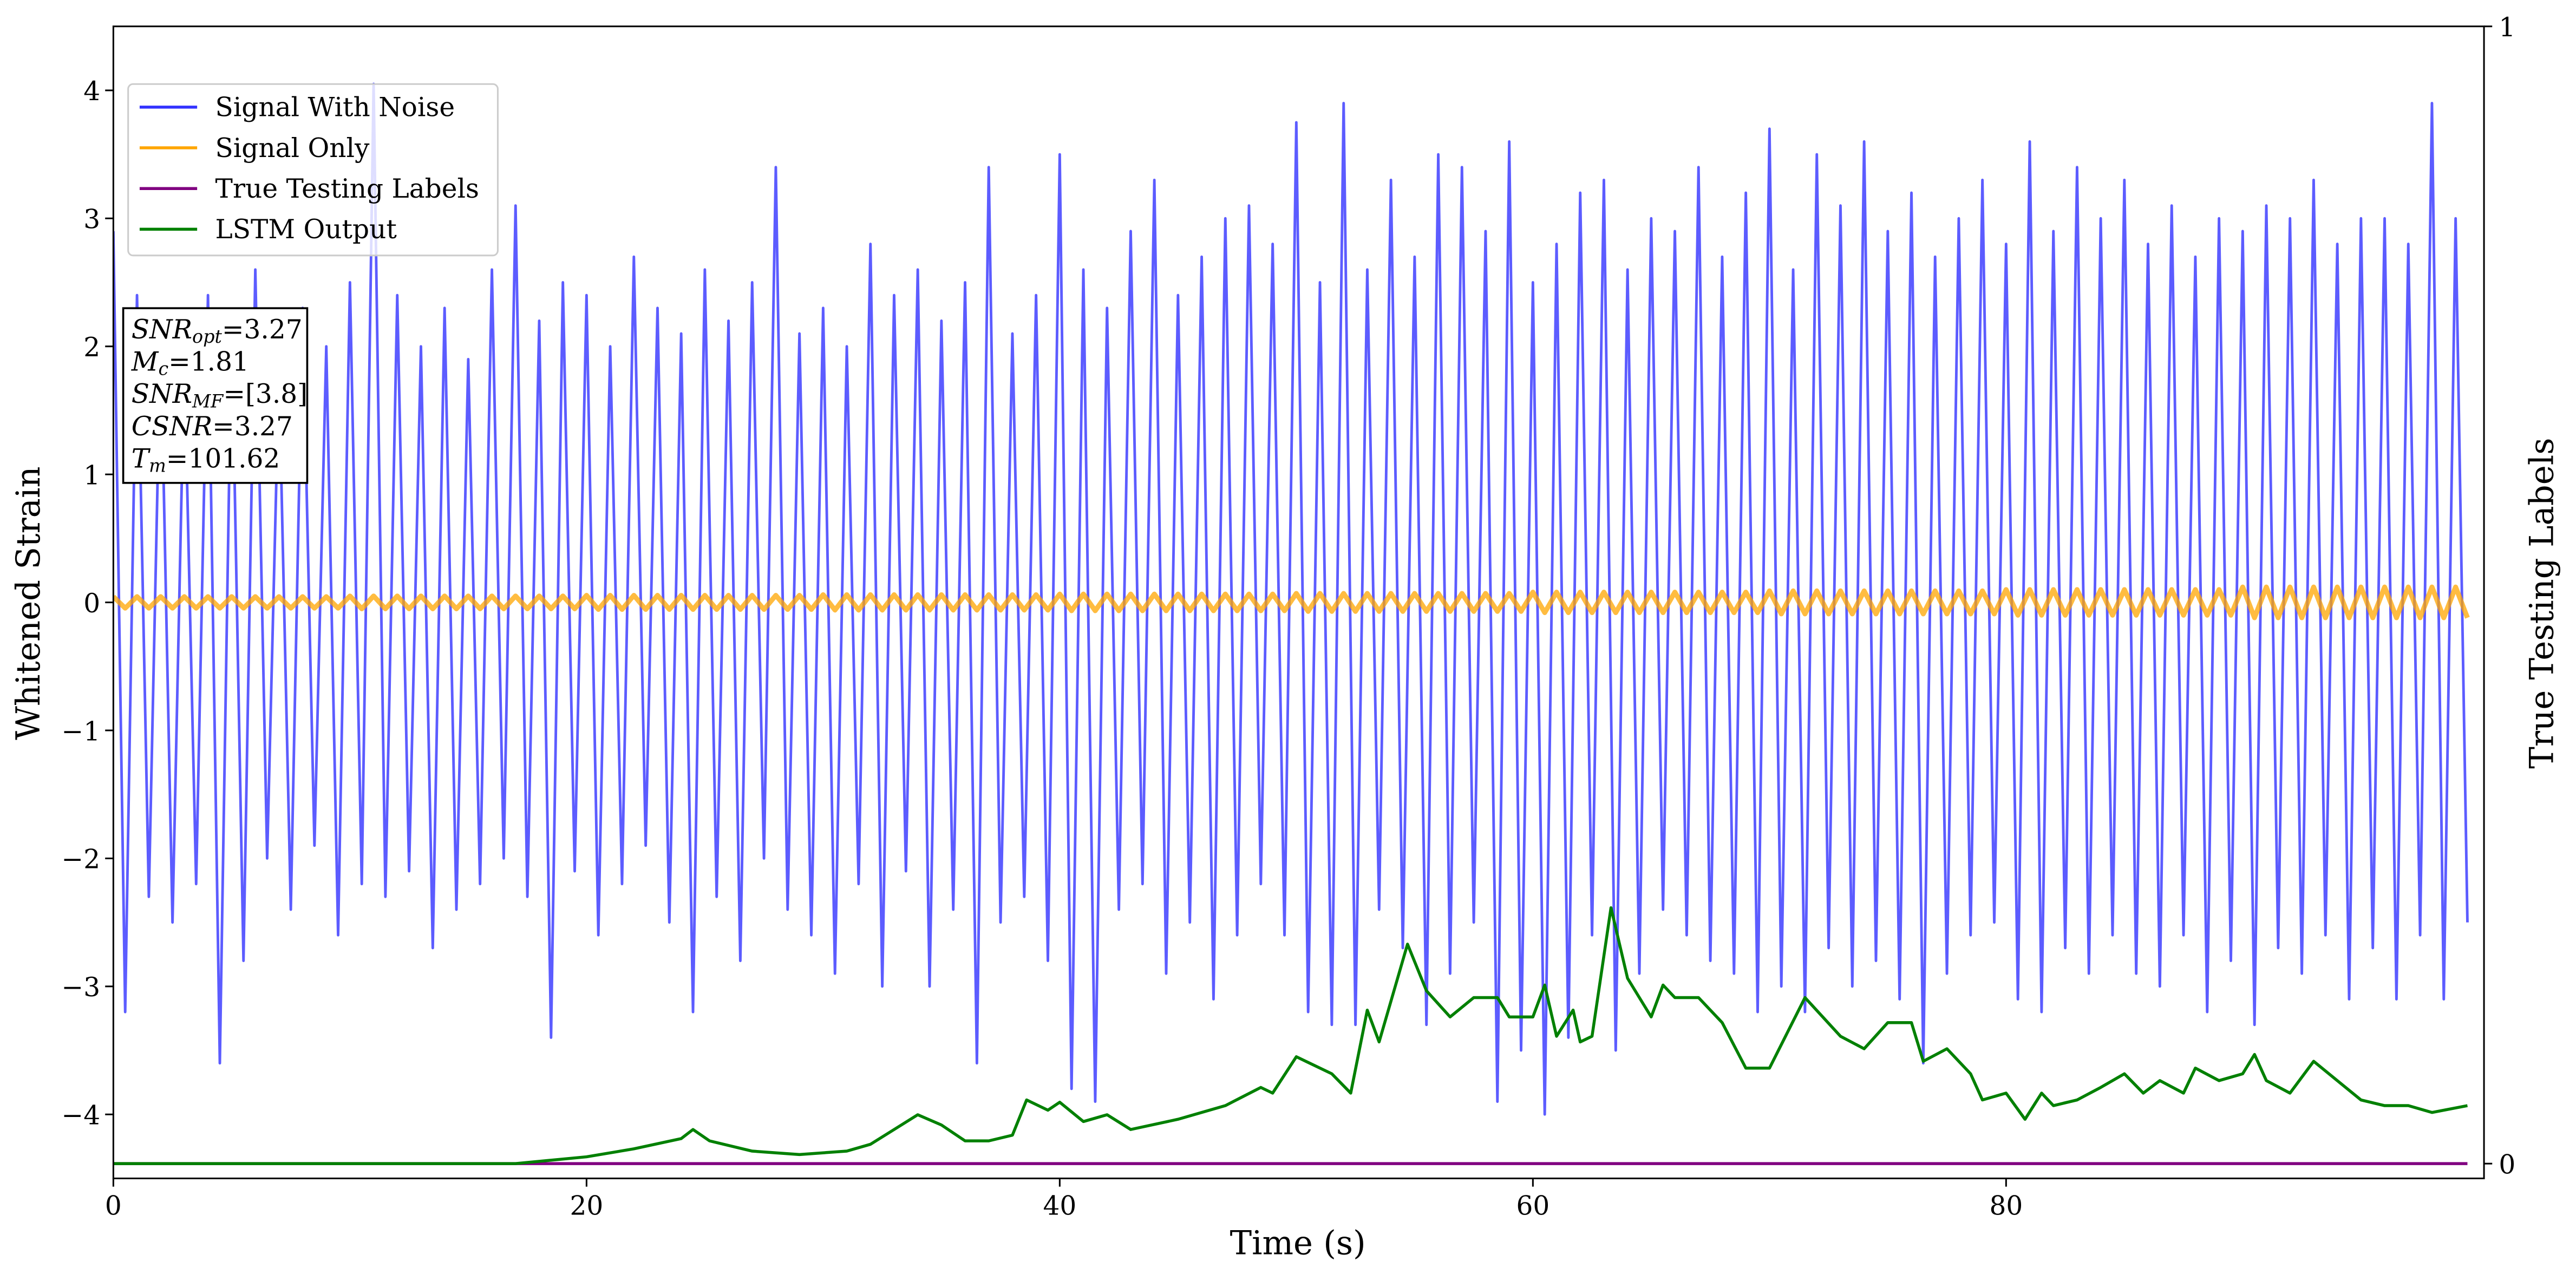 The image size is (2576, 1274). What do you see at coordinates (145, 362) in the screenshot?
I see `annotation-symbol: M` at bounding box center [145, 362].